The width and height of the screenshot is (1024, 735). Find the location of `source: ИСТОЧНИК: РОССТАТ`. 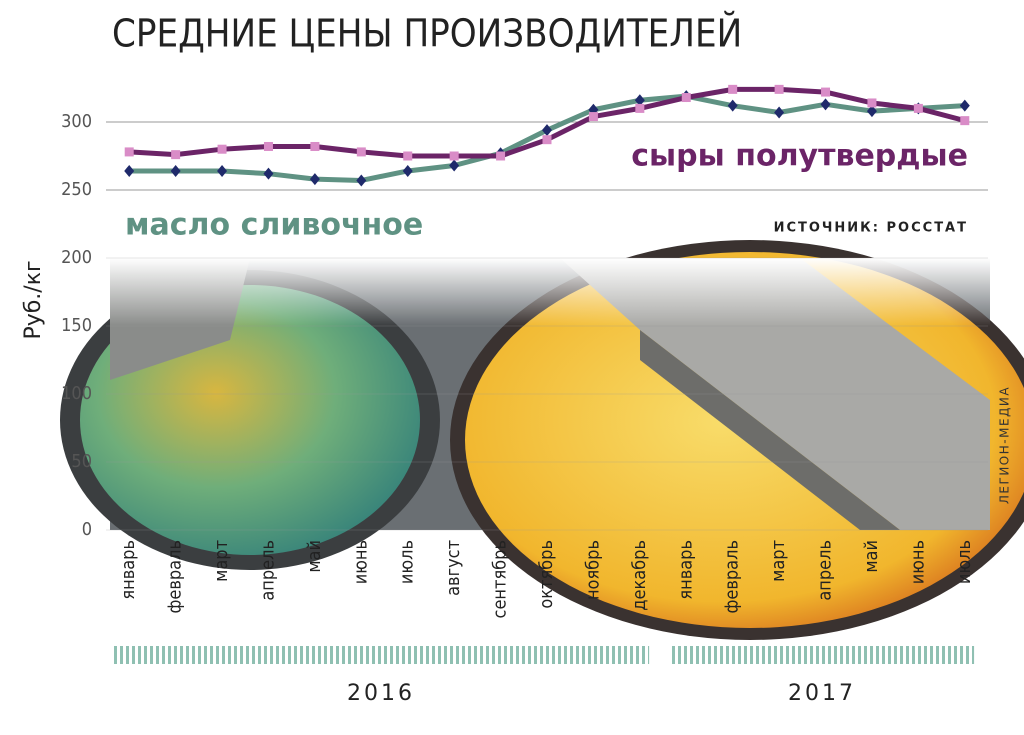

source: ИСТОЧНИК: РОССТАТ is located at coordinates (871, 228).